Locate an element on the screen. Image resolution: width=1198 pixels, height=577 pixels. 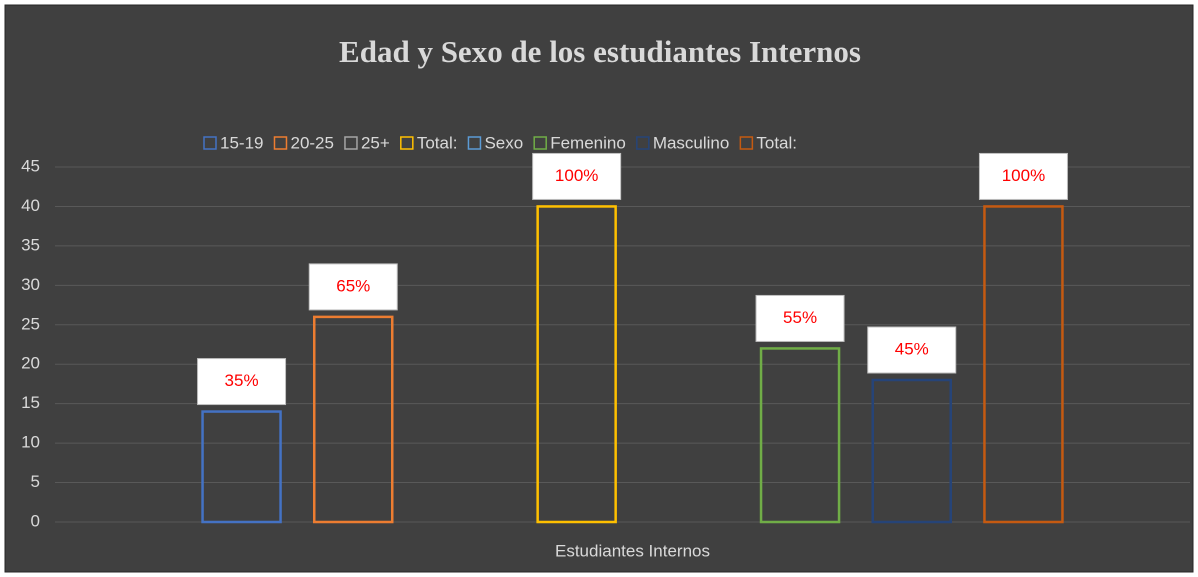
data-label: 65% is located at coordinates (353, 285).